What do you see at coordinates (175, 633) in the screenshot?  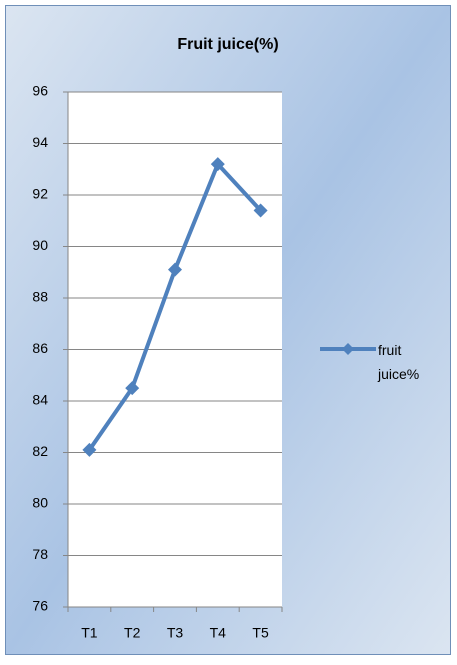 I see `x-tick-label: T3` at bounding box center [175, 633].